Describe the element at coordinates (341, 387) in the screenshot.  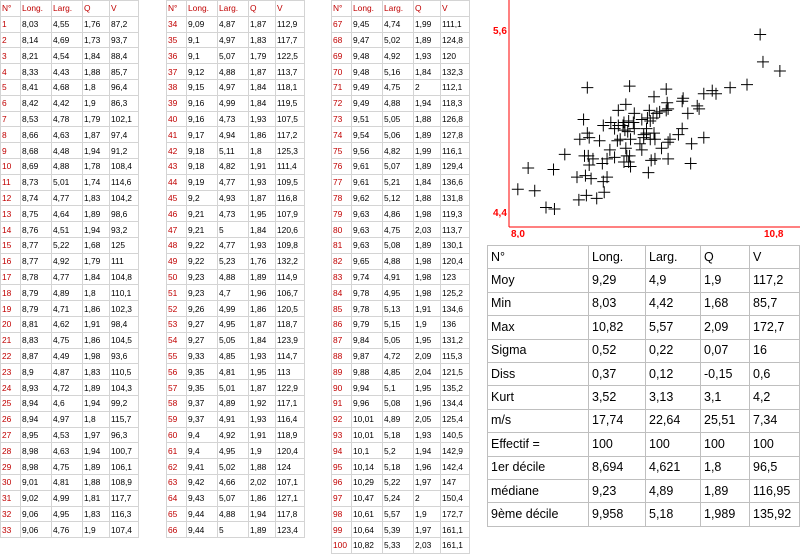
I see `cell-n: 90` at that location.